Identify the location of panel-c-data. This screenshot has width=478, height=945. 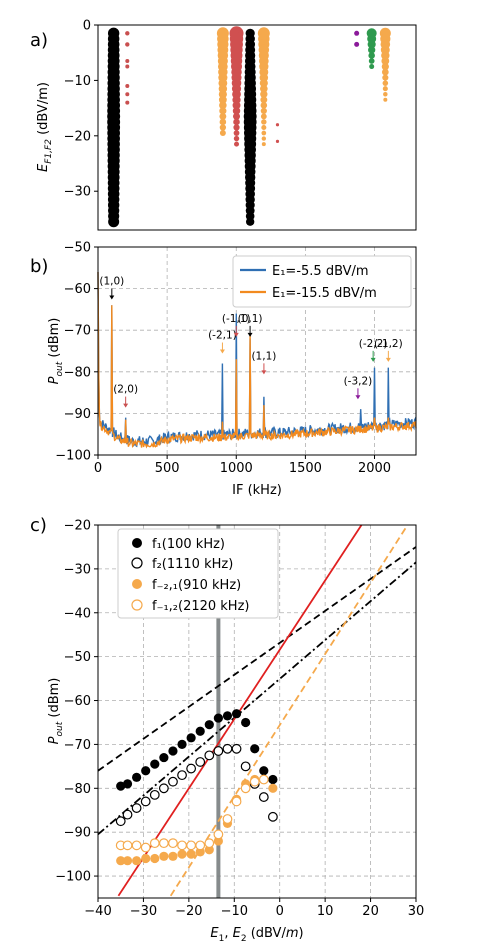
(196, 787).